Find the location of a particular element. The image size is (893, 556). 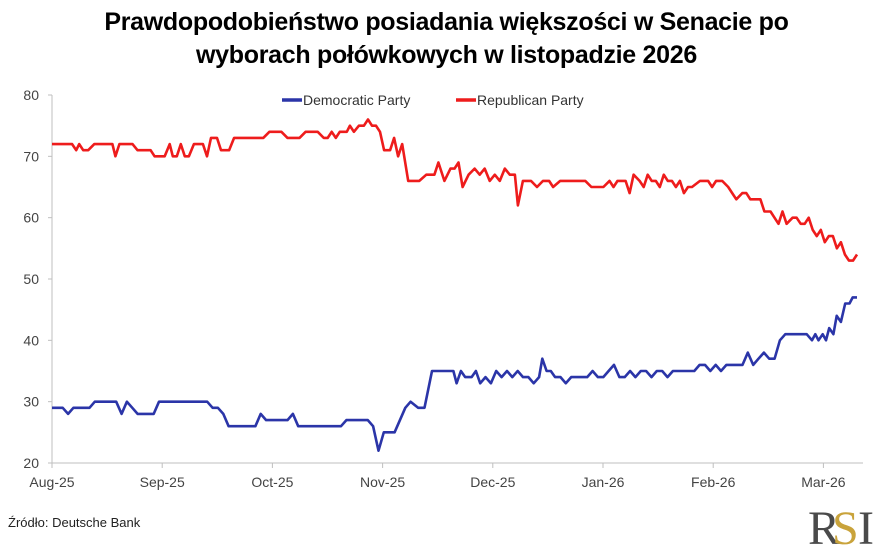

legend: Democratic Party Republican Party is located at coordinates (433, 100).